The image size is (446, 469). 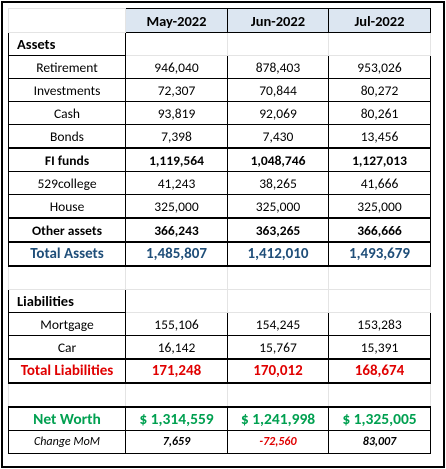 What do you see at coordinates (67, 254) in the screenshot?
I see `row-label: Total Assets` at bounding box center [67, 254].